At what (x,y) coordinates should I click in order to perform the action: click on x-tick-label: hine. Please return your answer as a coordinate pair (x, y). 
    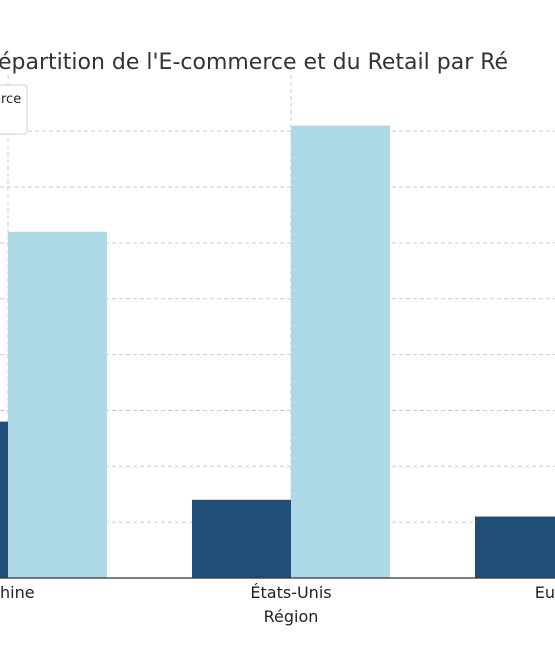
    Looking at the image, I should click on (17, 592).